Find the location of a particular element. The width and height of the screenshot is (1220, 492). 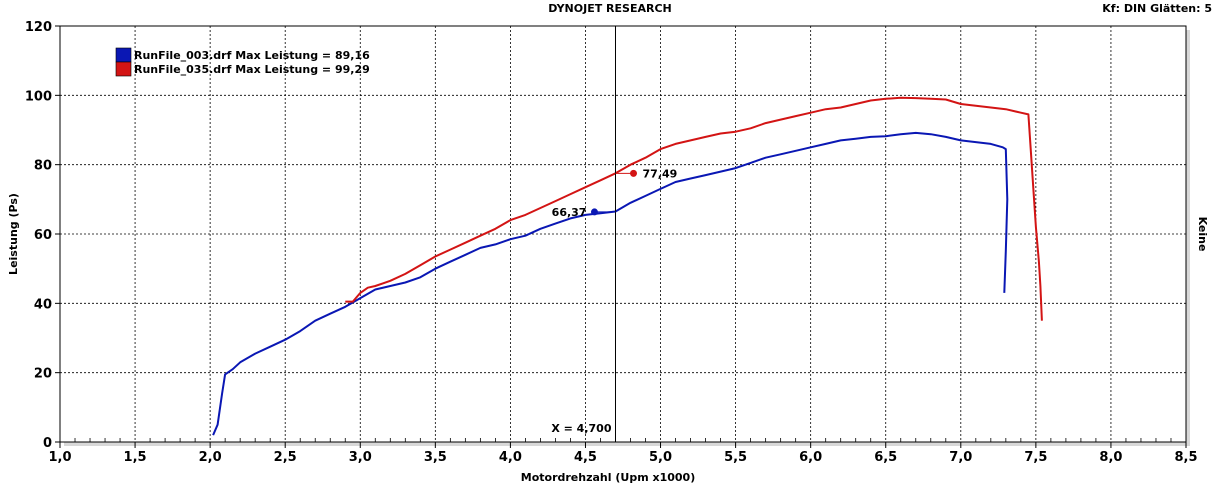

y-tick-label: 100 is located at coordinates (38, 96).